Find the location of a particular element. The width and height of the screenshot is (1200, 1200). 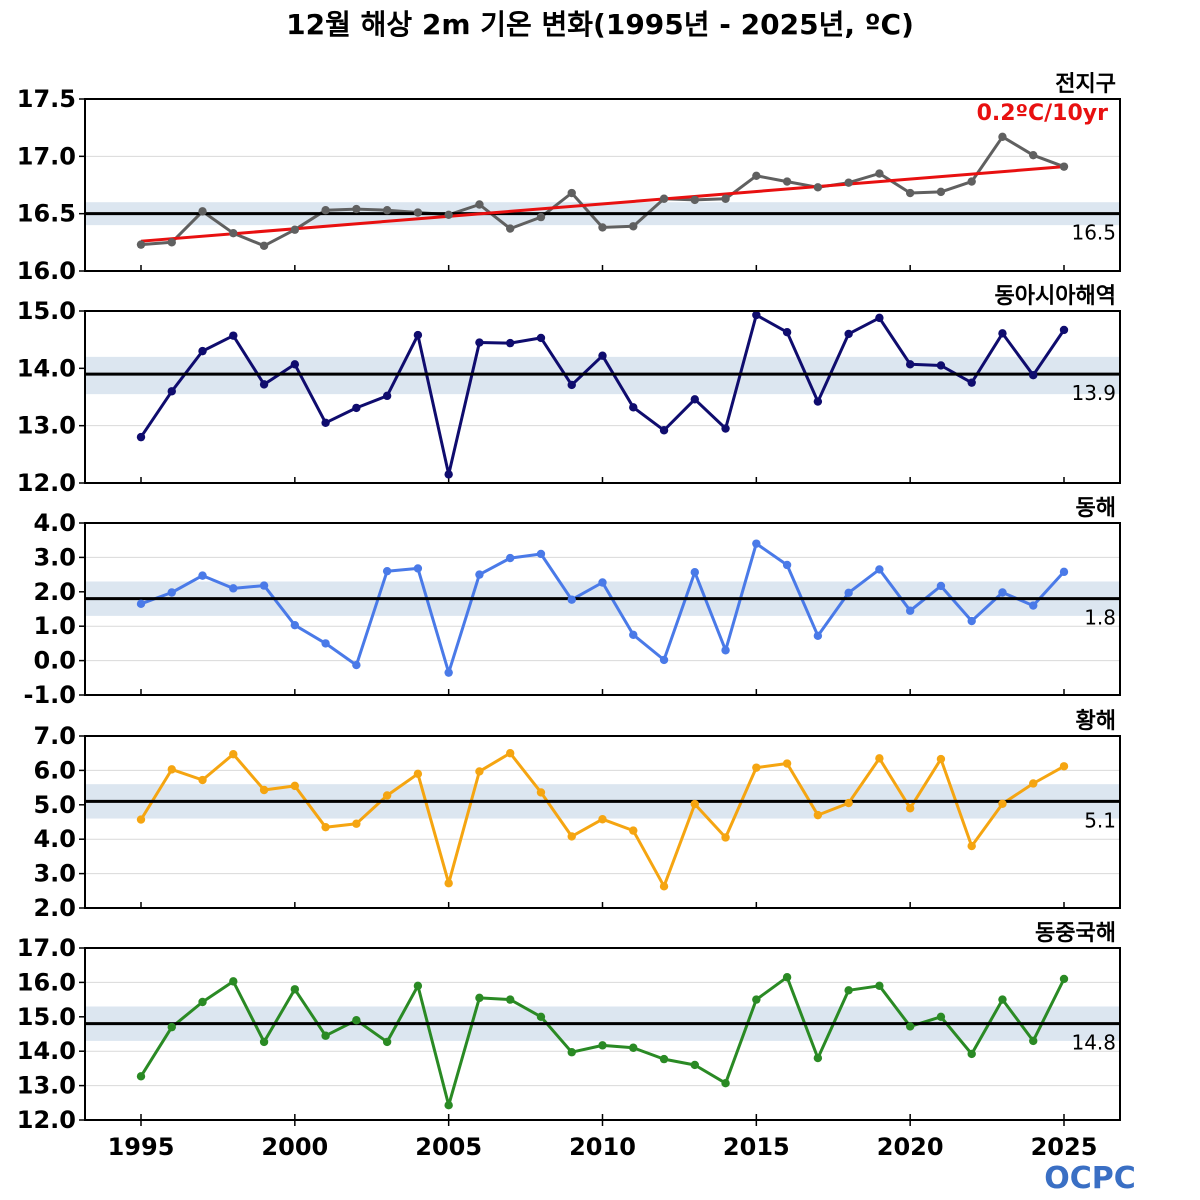

region-label: 전지구 is located at coordinates (1085, 84).